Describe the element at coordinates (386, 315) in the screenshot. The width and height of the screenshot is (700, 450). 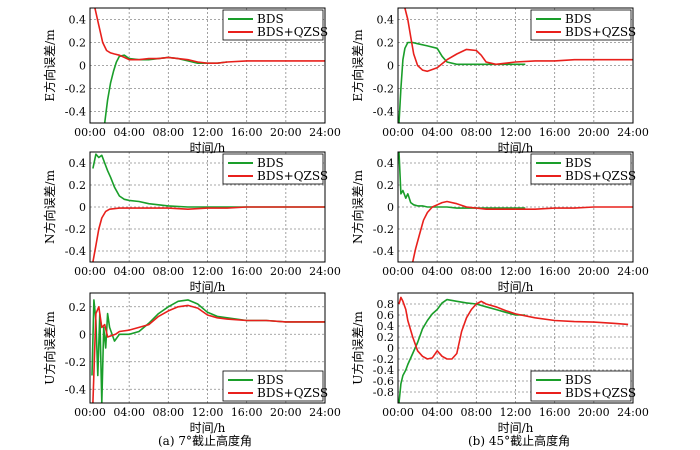
I see `y-tick-label: 0.6` at that location.